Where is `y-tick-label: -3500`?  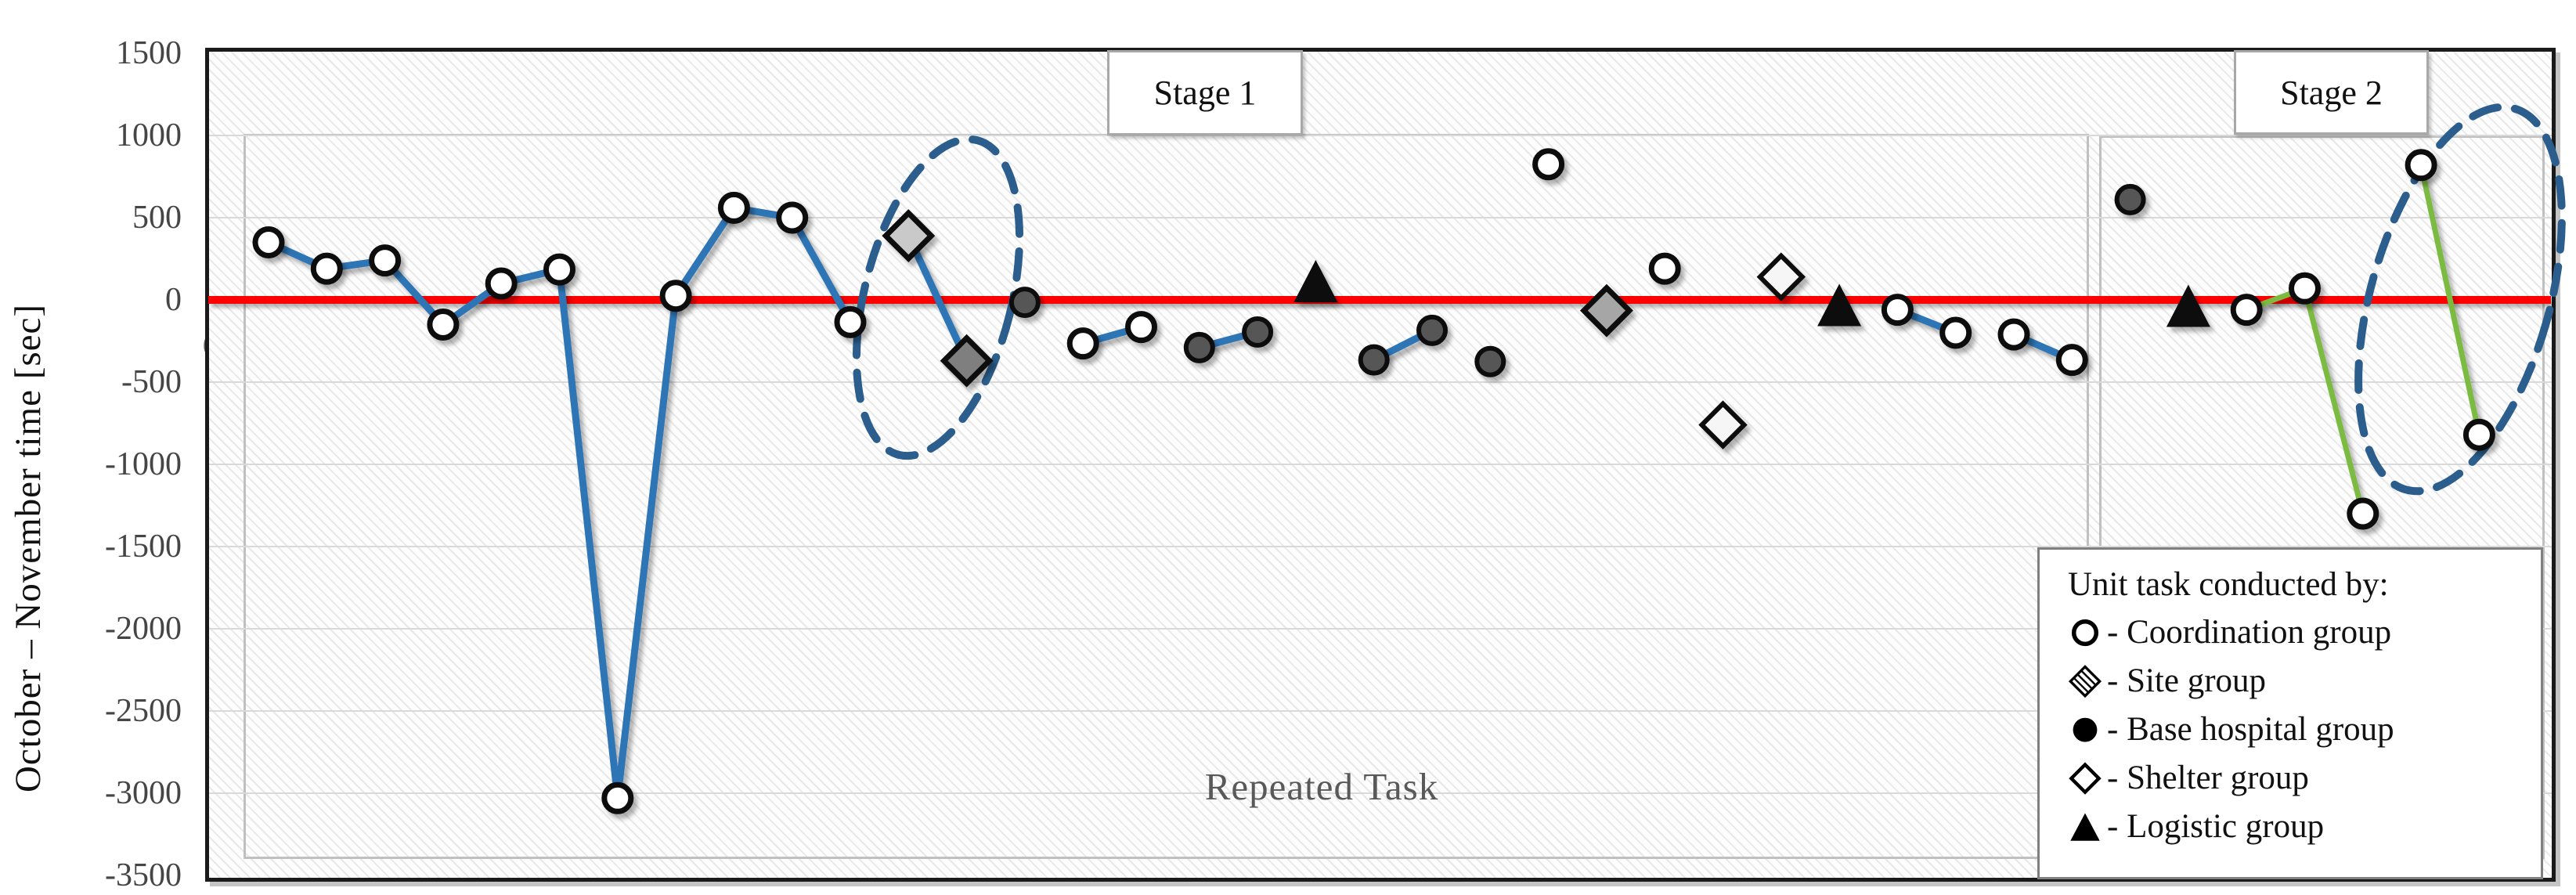
y-tick-label: -3500 is located at coordinates (143, 875).